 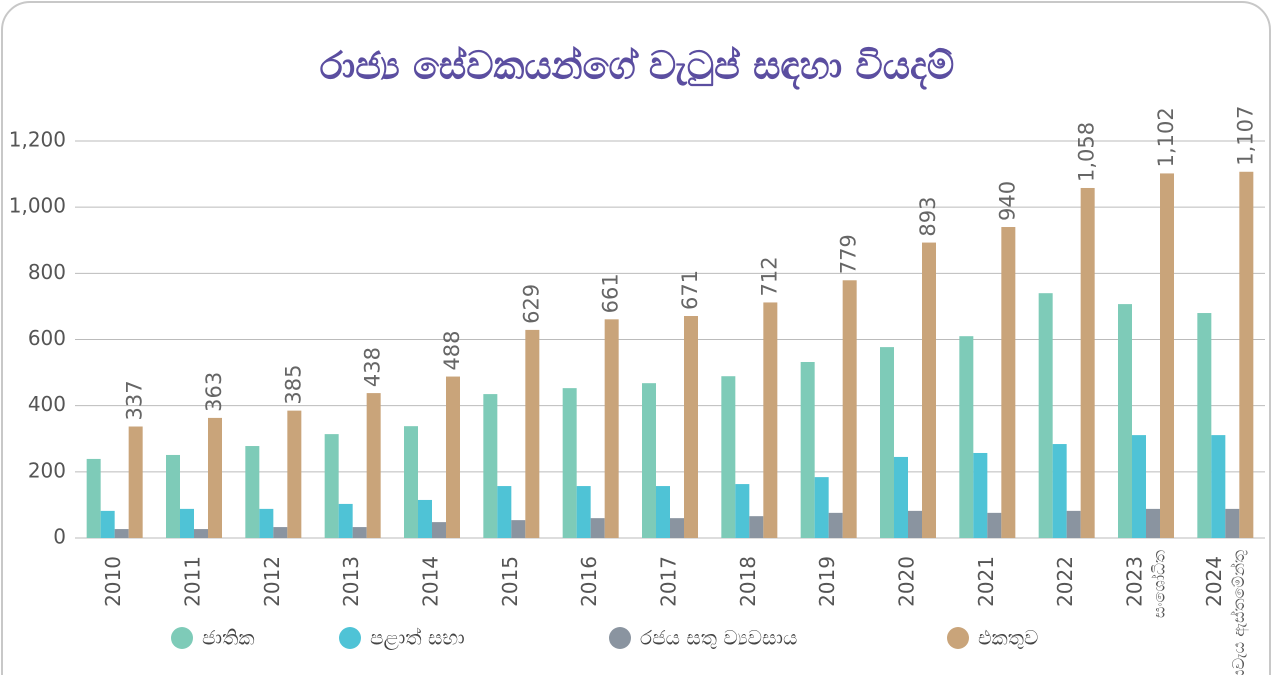 What do you see at coordinates (1008, 638) in the screenshot?
I see `legend-label: එකතුව` at bounding box center [1008, 638].